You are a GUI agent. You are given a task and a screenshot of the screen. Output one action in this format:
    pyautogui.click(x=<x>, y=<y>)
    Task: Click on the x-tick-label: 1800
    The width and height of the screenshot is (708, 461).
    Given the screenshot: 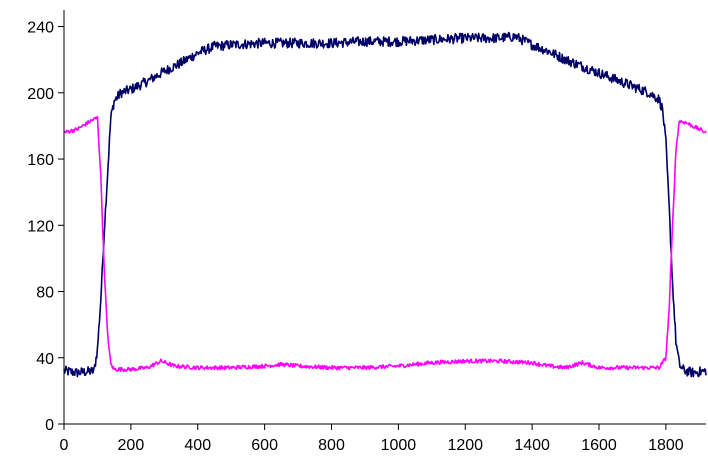 What is the action you would take?
    pyautogui.click(x=666, y=445)
    